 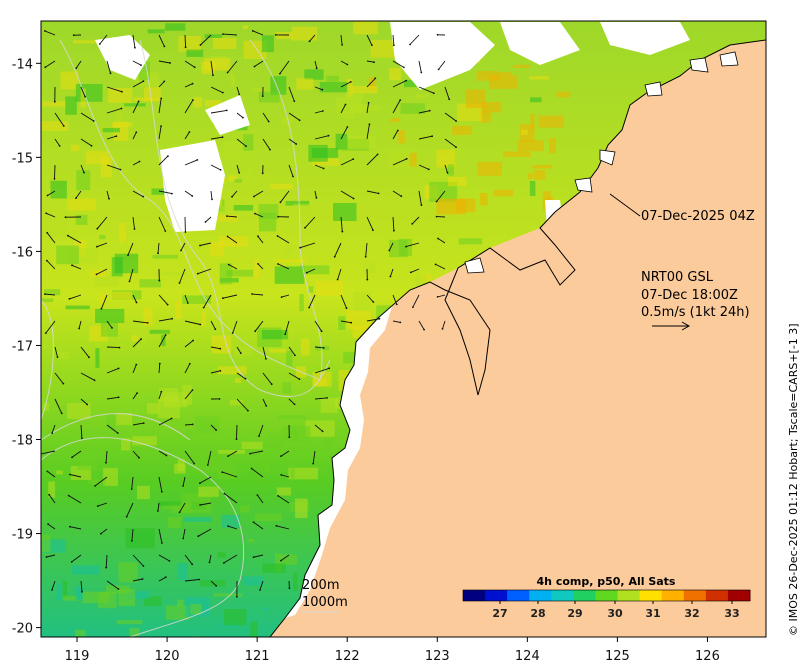 What do you see at coordinates (652, 613) in the screenshot?
I see `colorbar-tick-label: 31` at bounding box center [652, 613].